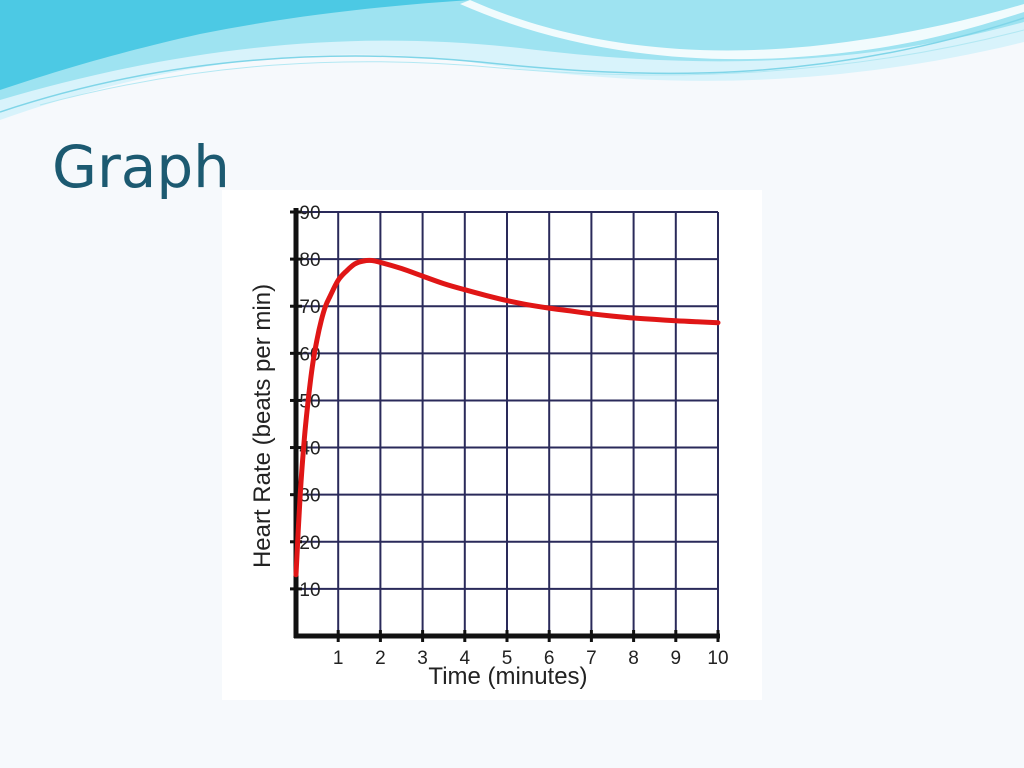 The image size is (1024, 768). I want to click on x-tick-label-1: 1, so click(338, 658).